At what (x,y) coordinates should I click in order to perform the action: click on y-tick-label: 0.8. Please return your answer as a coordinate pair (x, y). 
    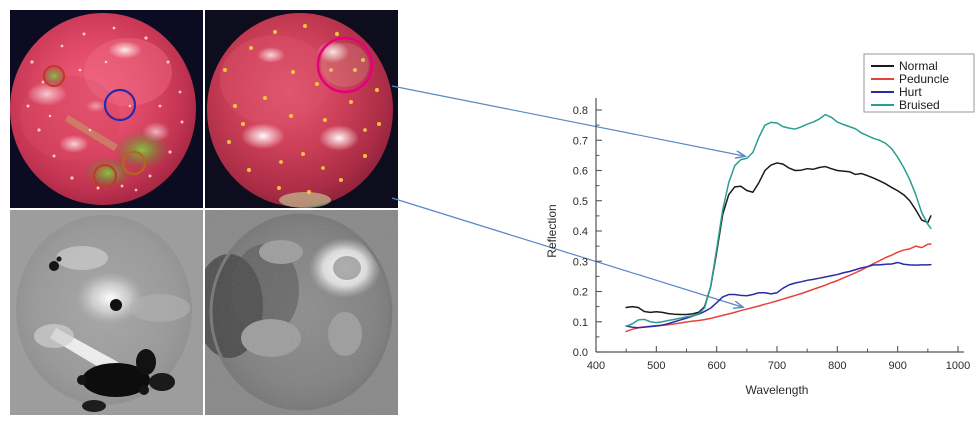
    Looking at the image, I should click on (580, 111).